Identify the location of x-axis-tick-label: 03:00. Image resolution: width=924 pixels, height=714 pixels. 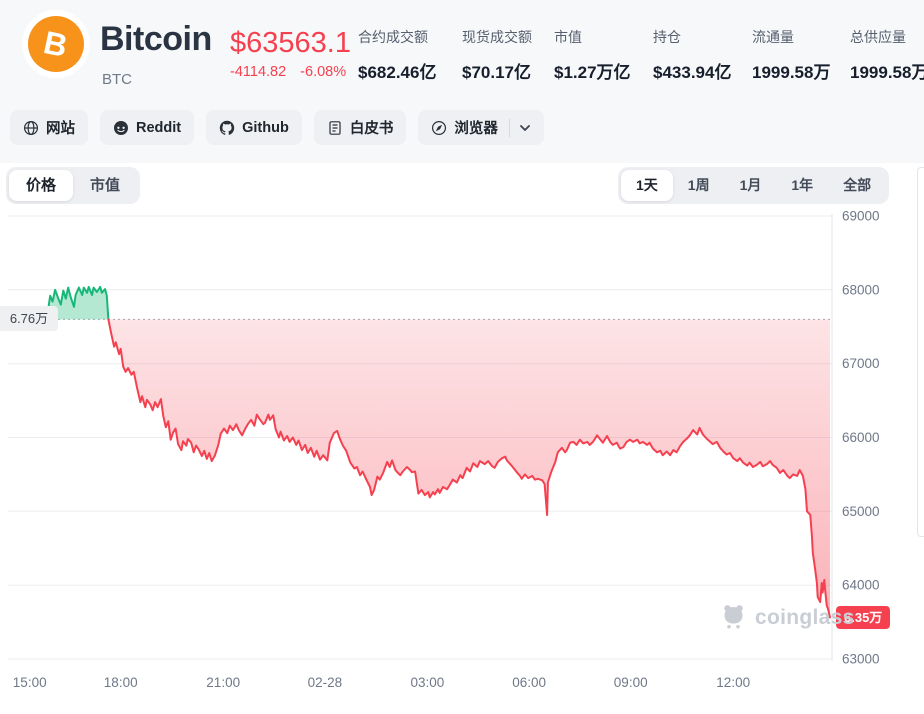
(428, 682).